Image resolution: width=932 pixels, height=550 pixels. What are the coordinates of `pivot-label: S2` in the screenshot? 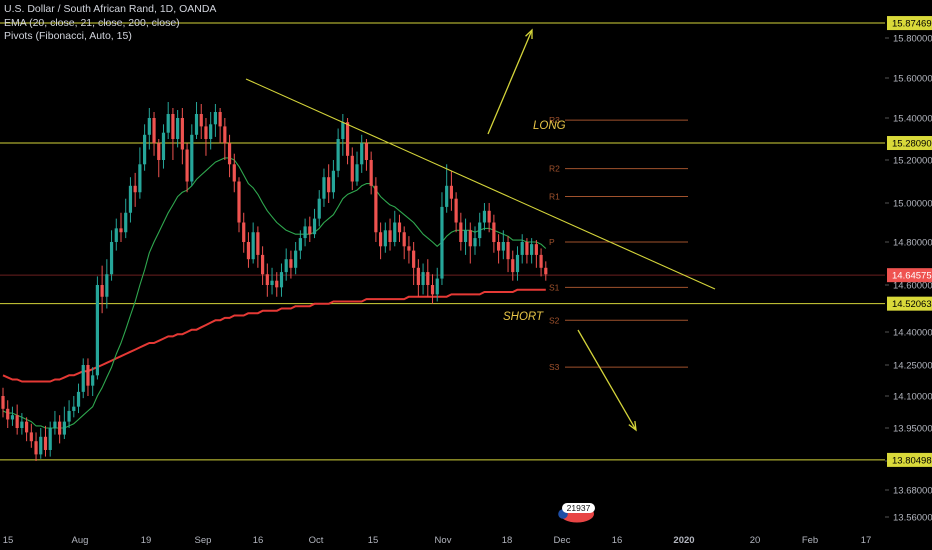 It's located at (554, 320).